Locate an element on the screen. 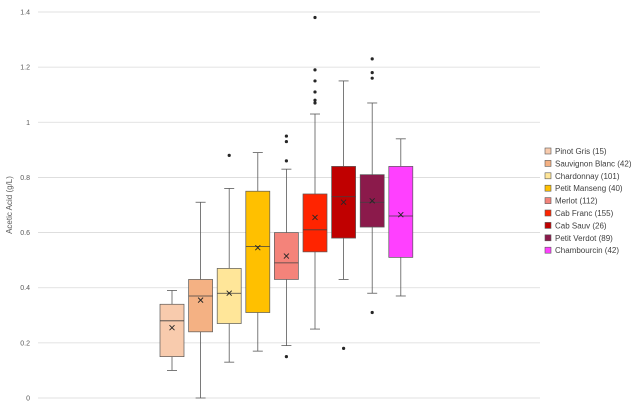  y-tick-label: 1.2 is located at coordinates (25, 68).